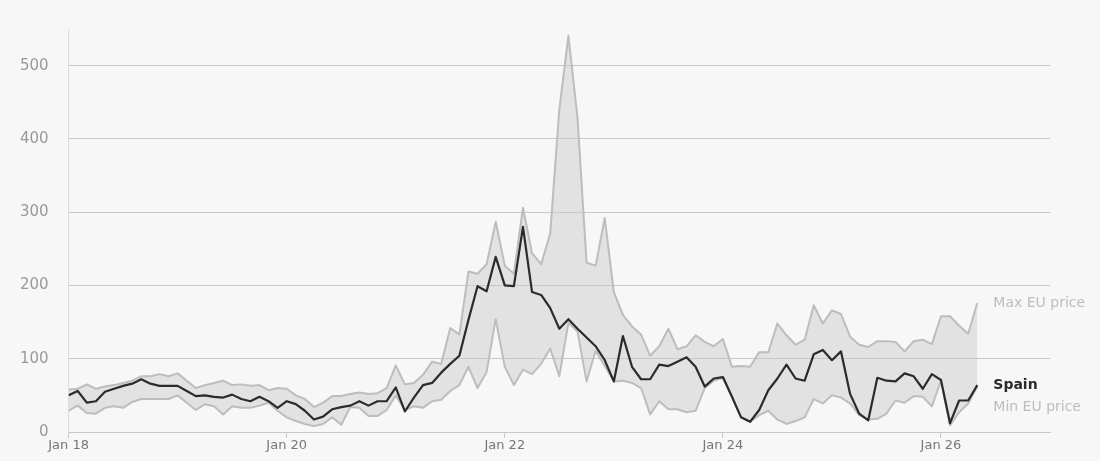 The image size is (1100, 461). What do you see at coordinates (44, 430) in the screenshot?
I see `y-tick-label: 0` at bounding box center [44, 430].